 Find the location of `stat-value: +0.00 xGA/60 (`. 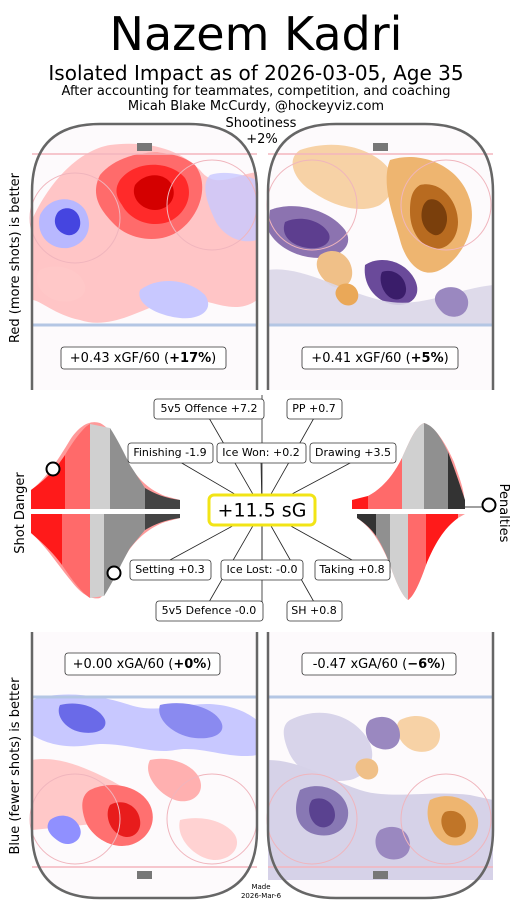

stat-value: +0.00 xGA/60 ( is located at coordinates (123, 664).